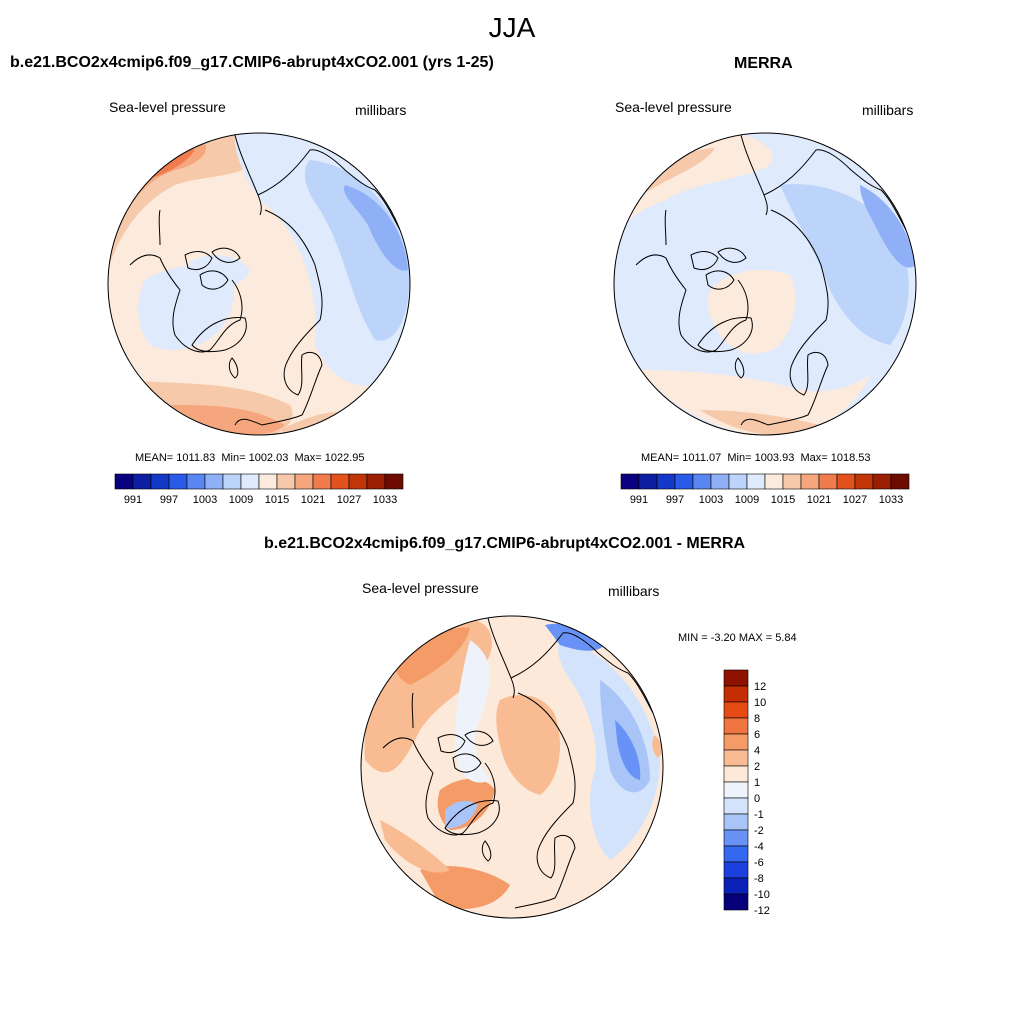  I want to click on panel2-mean-label: MEAN=, so click(660, 458).